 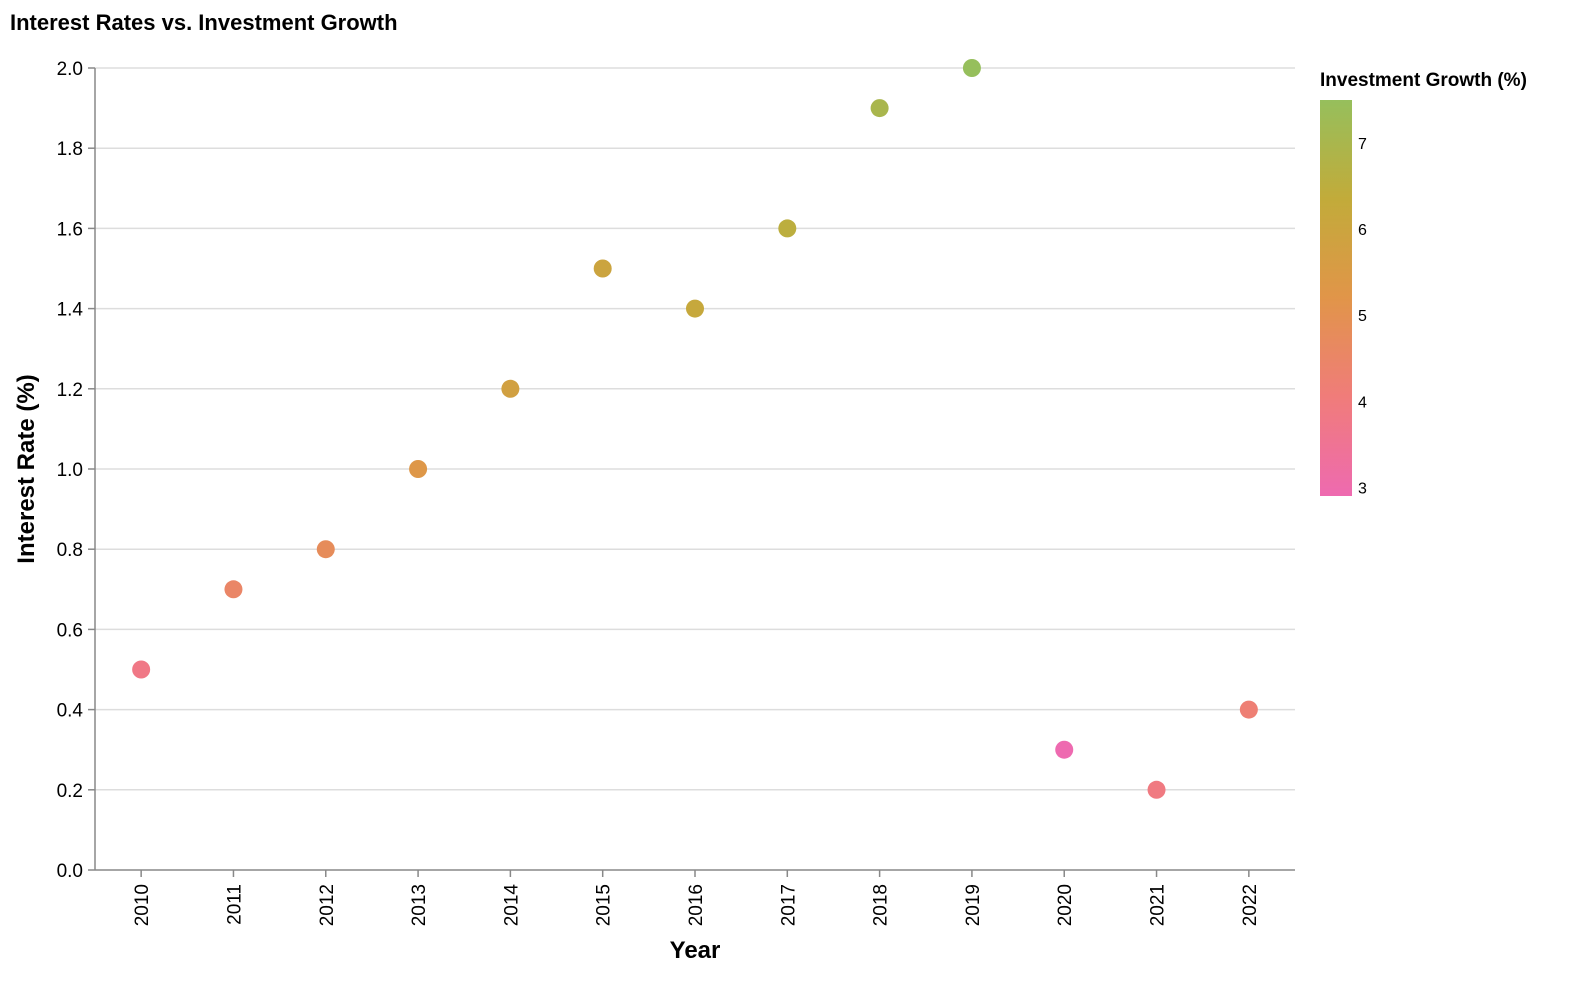 What do you see at coordinates (788, 905) in the screenshot?
I see `x-tick-label: 2017` at bounding box center [788, 905].